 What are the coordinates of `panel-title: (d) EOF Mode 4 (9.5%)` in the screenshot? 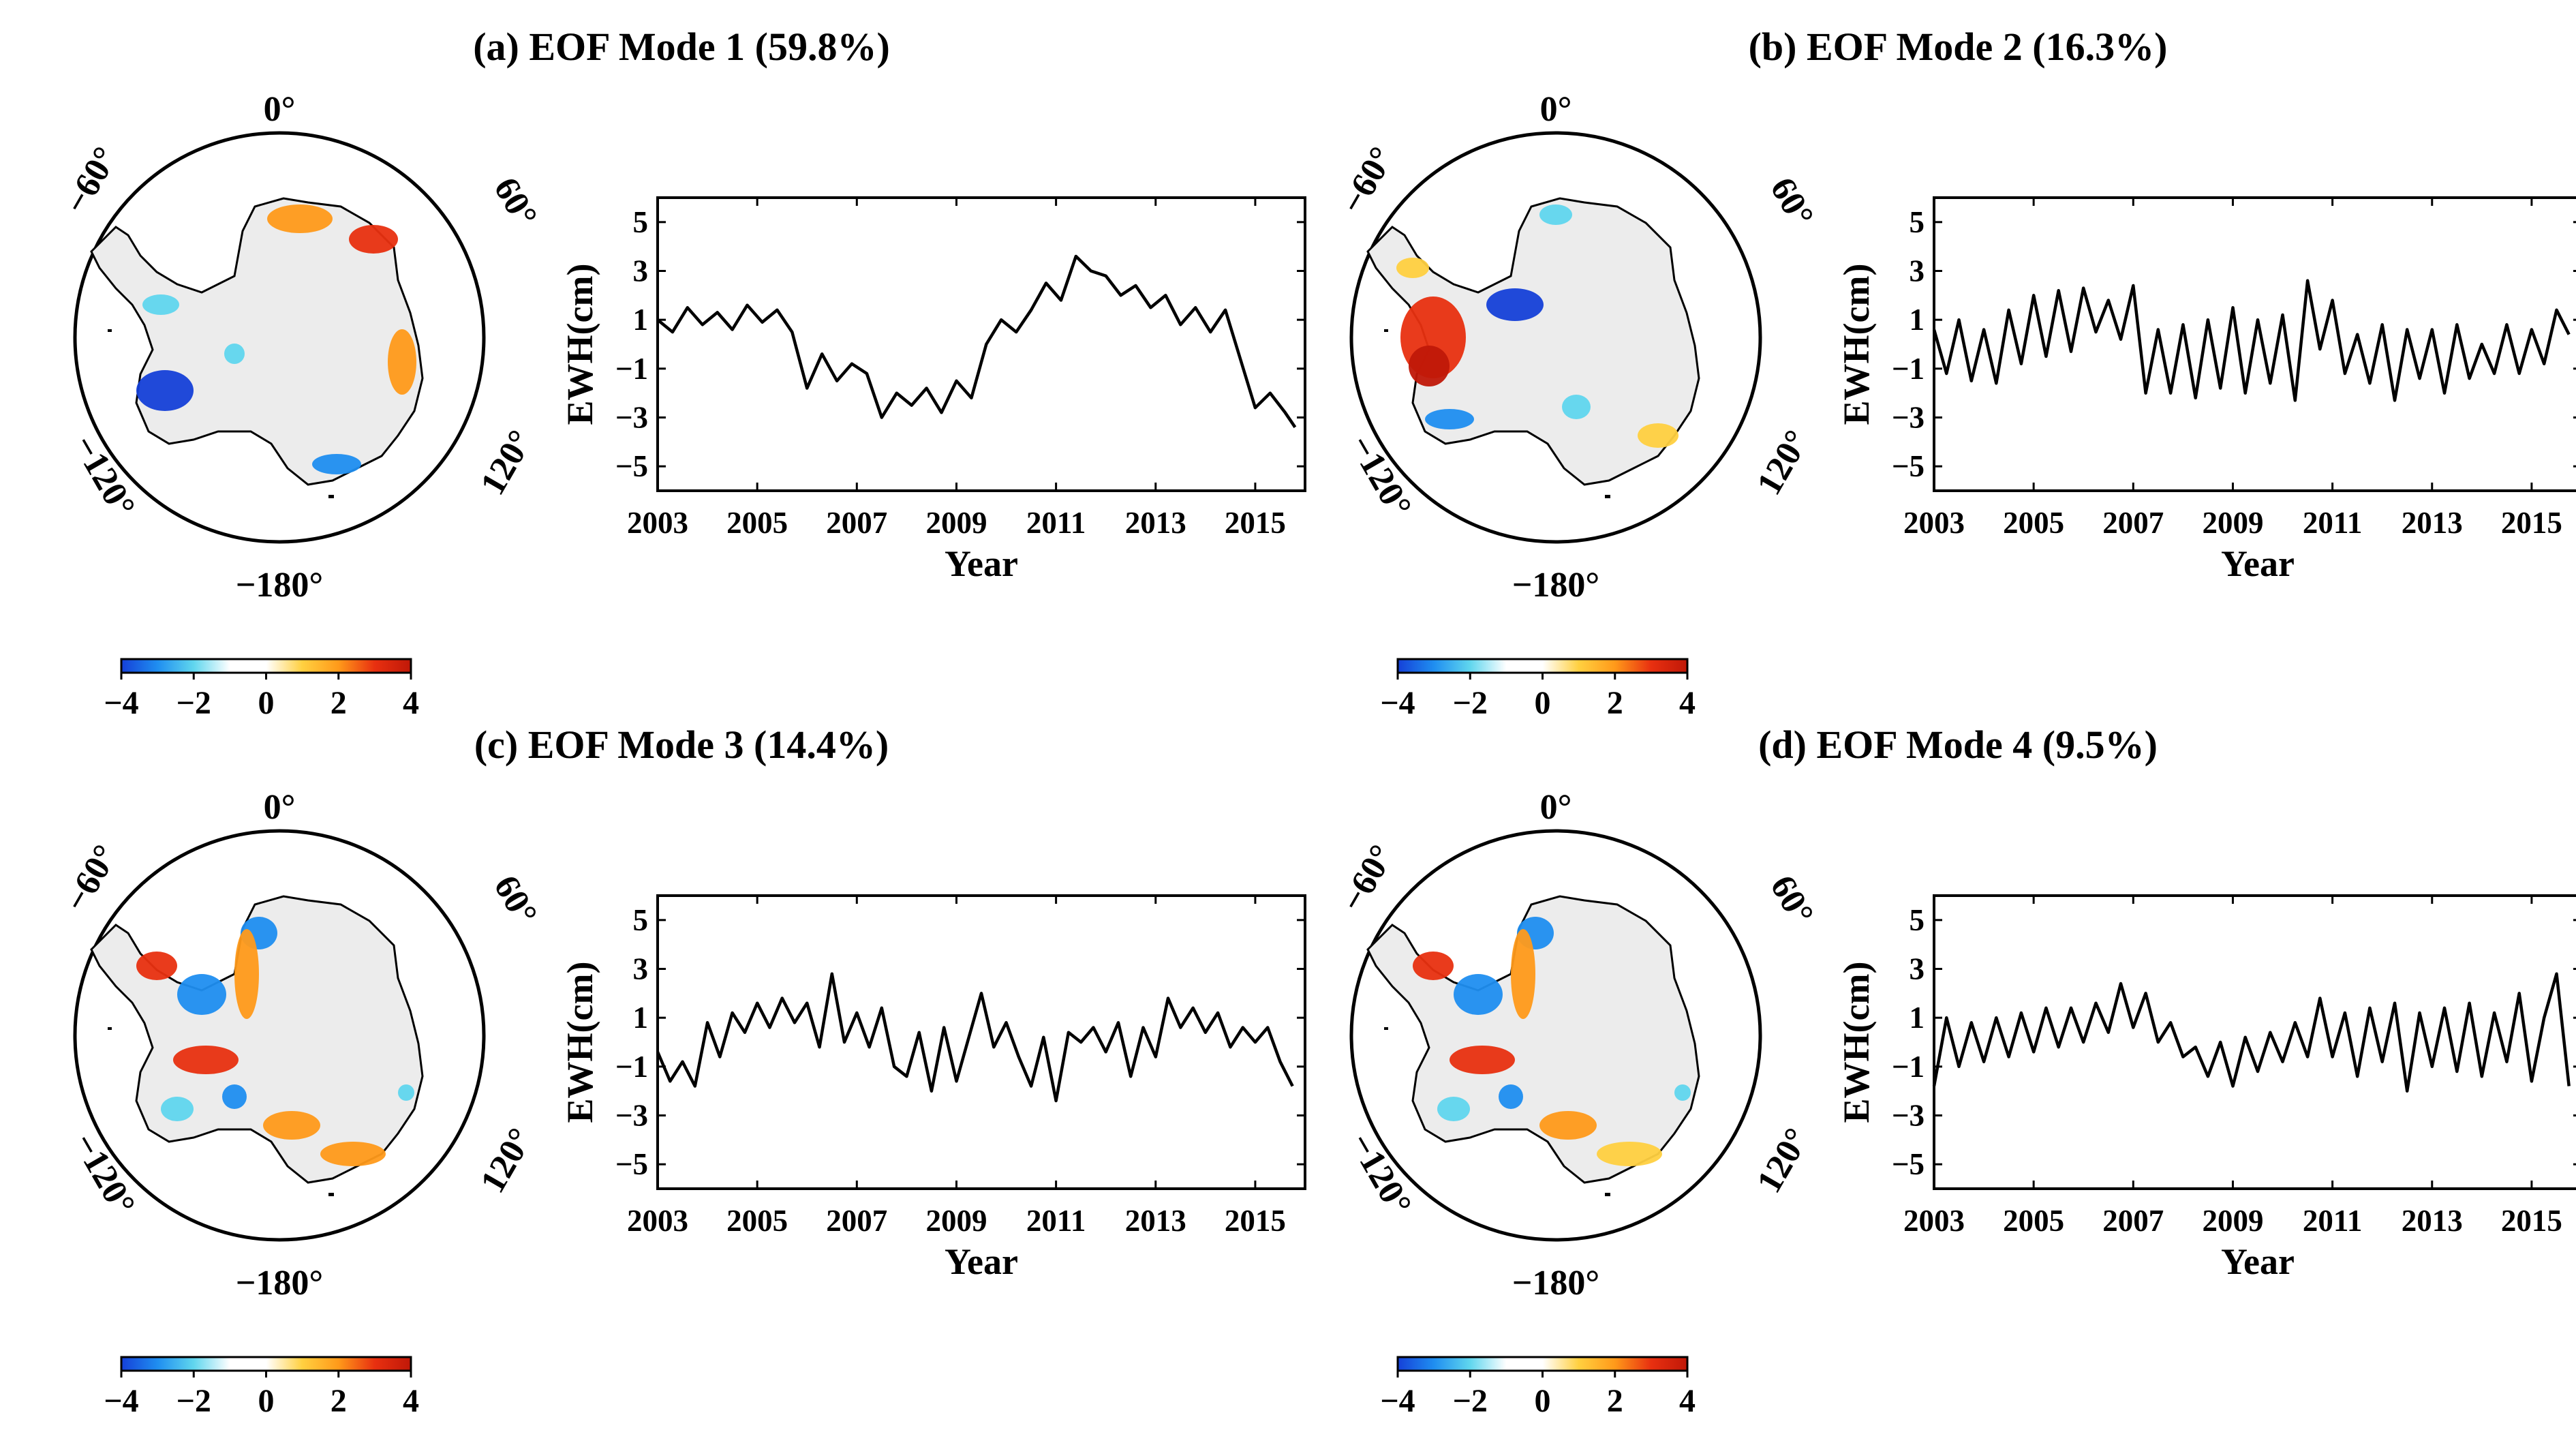 It's located at (1958, 745).